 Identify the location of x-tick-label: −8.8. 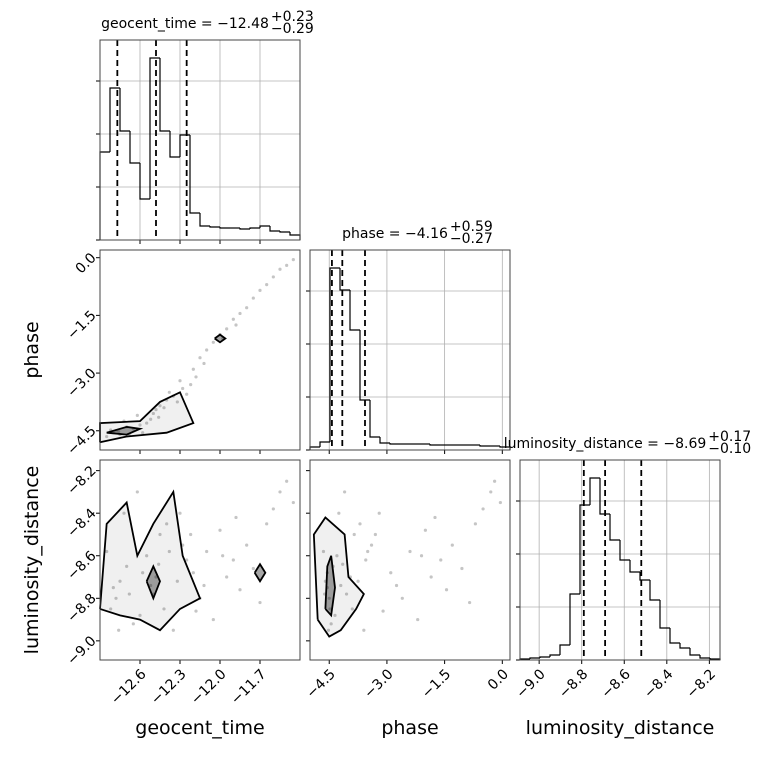
(573, 683).